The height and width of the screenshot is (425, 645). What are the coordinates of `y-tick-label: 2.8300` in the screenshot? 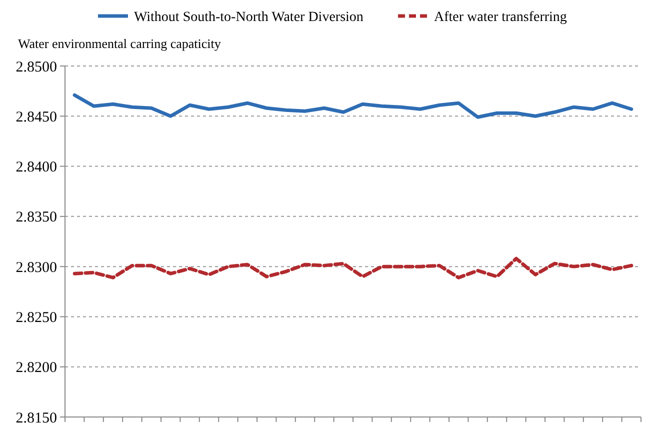 It's located at (36, 268).